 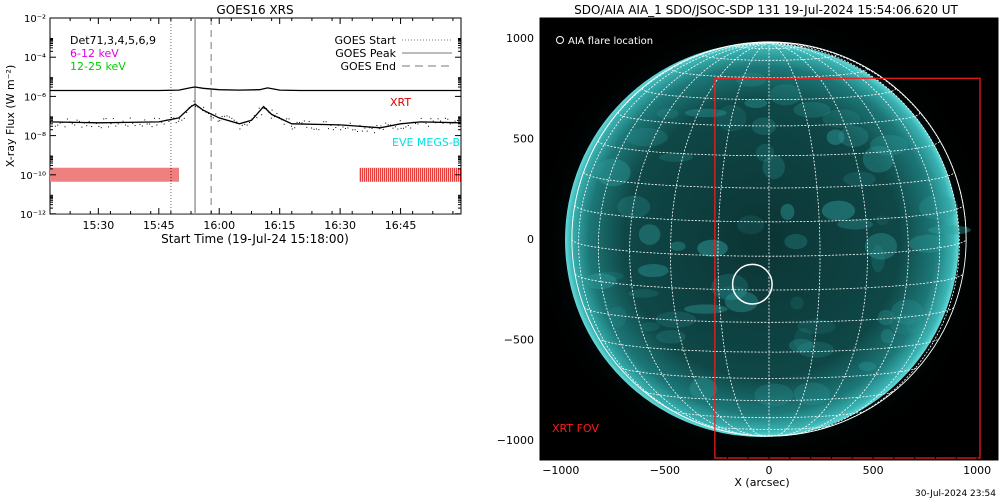 I want to click on flux-series-1-line, so click(x=255, y=116).